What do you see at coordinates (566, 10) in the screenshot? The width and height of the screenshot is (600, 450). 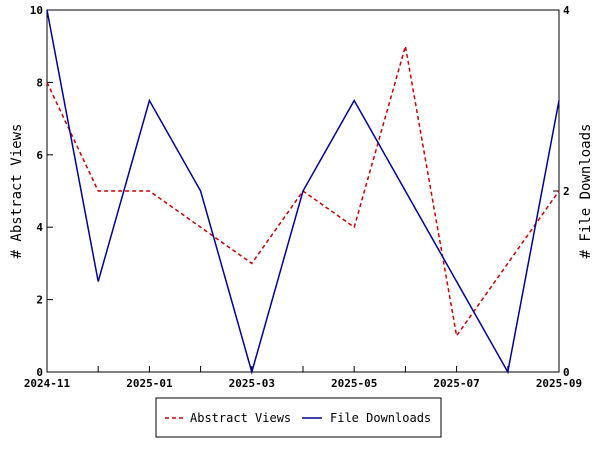 I see `y2-tick-label: 4` at bounding box center [566, 10].